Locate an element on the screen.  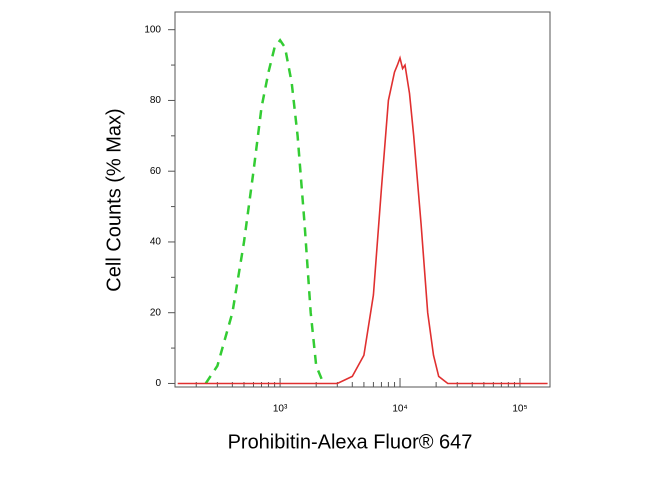
x-tick-label: 10³ is located at coordinates (280, 409).